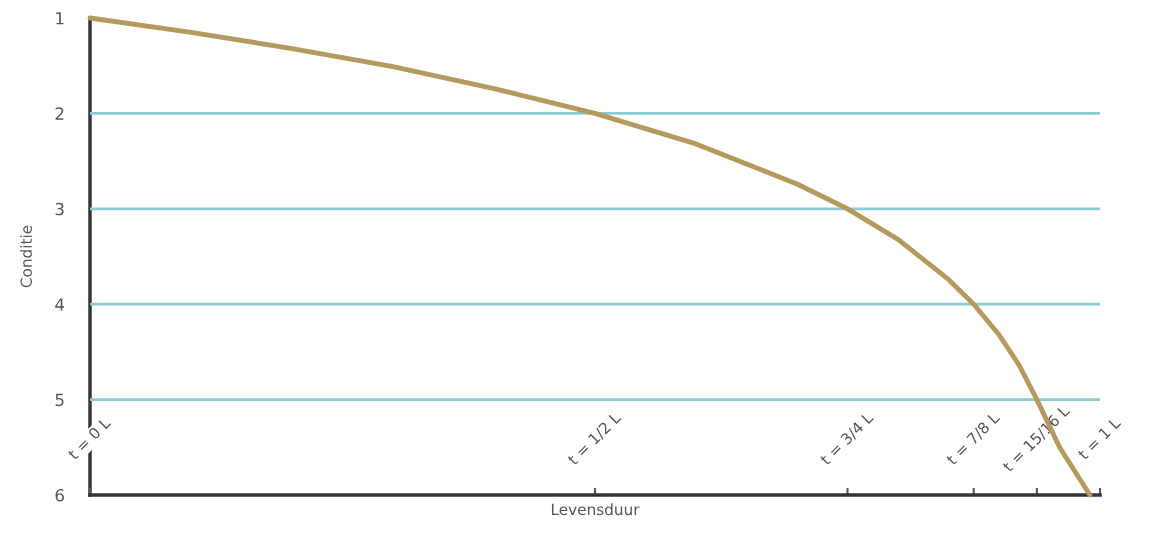 The height and width of the screenshot is (540, 1160). What do you see at coordinates (594, 438) in the screenshot?
I see `x-tick-label: t = 1/2 L` at bounding box center [594, 438].